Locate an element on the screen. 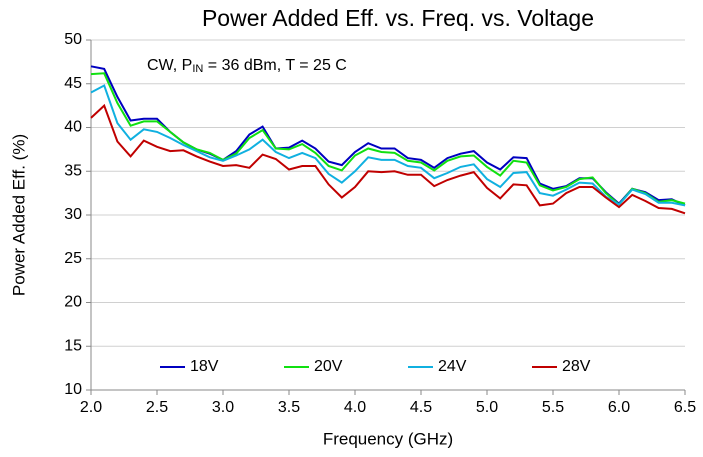 This screenshot has height=457, width=703. x-tick-label: 6.0 is located at coordinates (619, 407).